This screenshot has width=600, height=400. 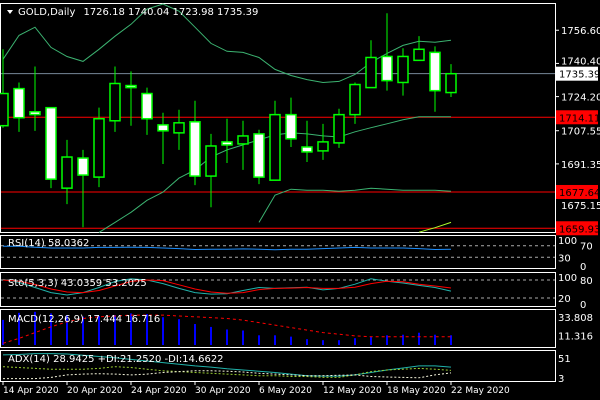 I want to click on rsi-line, so click(x=227, y=248).